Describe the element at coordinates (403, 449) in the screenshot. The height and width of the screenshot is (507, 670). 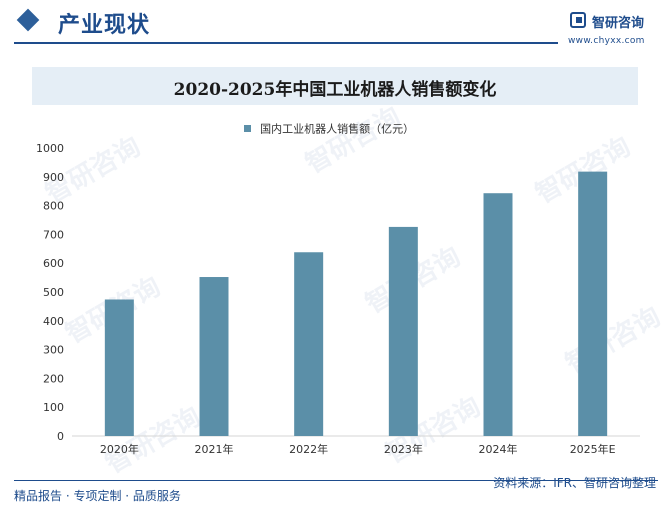
I see `x-tick-label: 2023年` at that location.